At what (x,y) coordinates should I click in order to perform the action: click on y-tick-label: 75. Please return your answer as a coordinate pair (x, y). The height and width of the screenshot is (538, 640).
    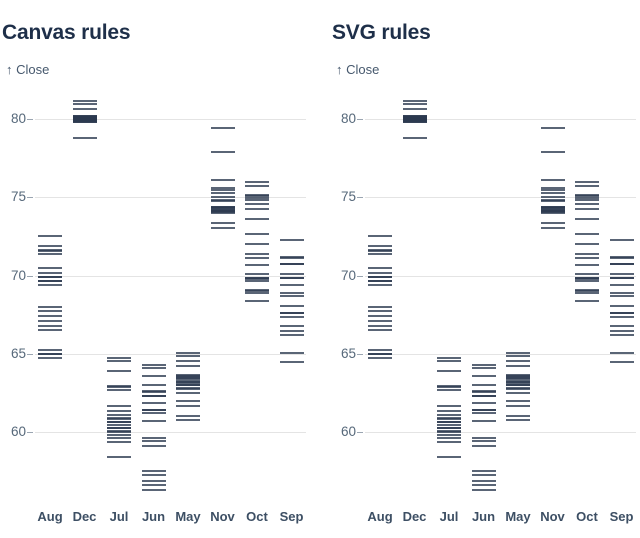
    Looking at the image, I should click on (348, 197).